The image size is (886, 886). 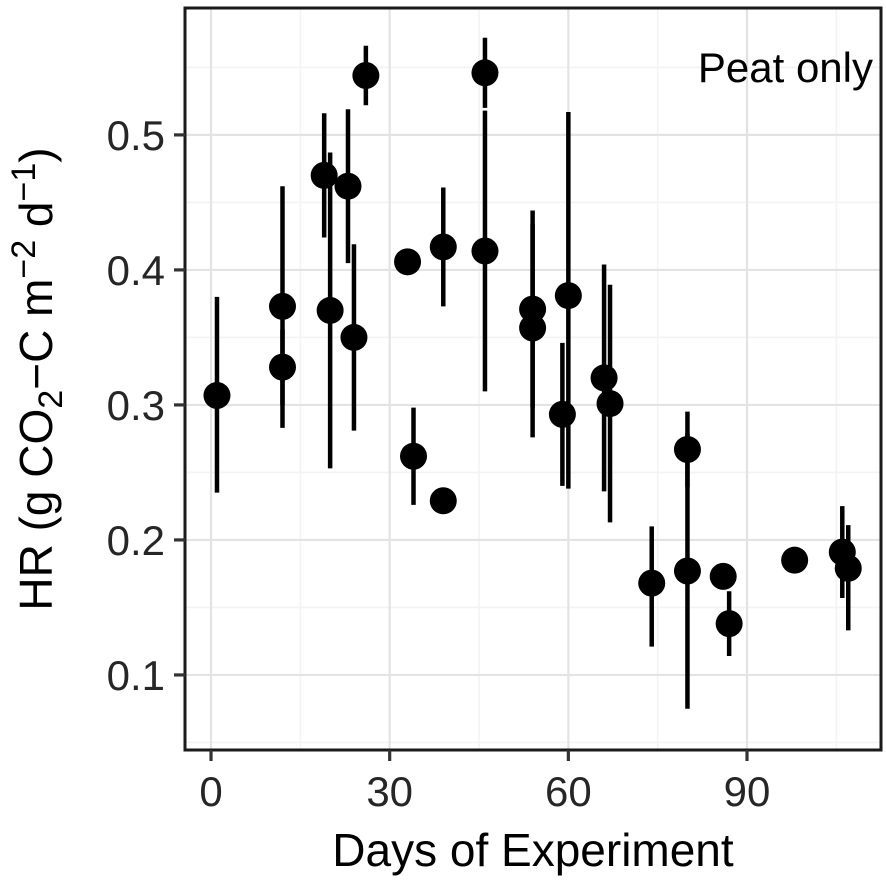 I want to click on annotation-peat-only: Peat only, so click(x=785, y=67).